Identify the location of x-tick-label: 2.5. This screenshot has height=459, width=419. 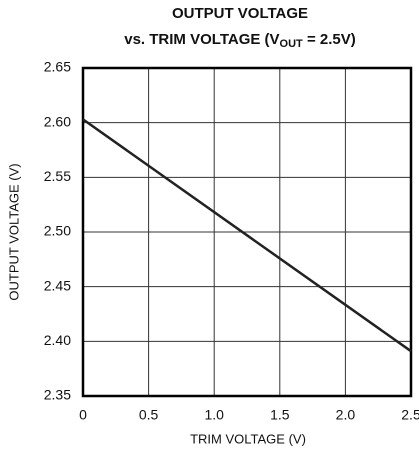
(410, 415).